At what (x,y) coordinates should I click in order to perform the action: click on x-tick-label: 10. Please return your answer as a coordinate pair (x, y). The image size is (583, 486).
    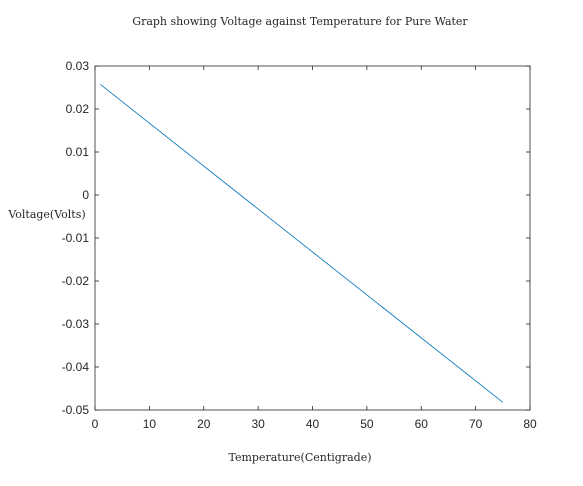
    Looking at the image, I should click on (150, 424).